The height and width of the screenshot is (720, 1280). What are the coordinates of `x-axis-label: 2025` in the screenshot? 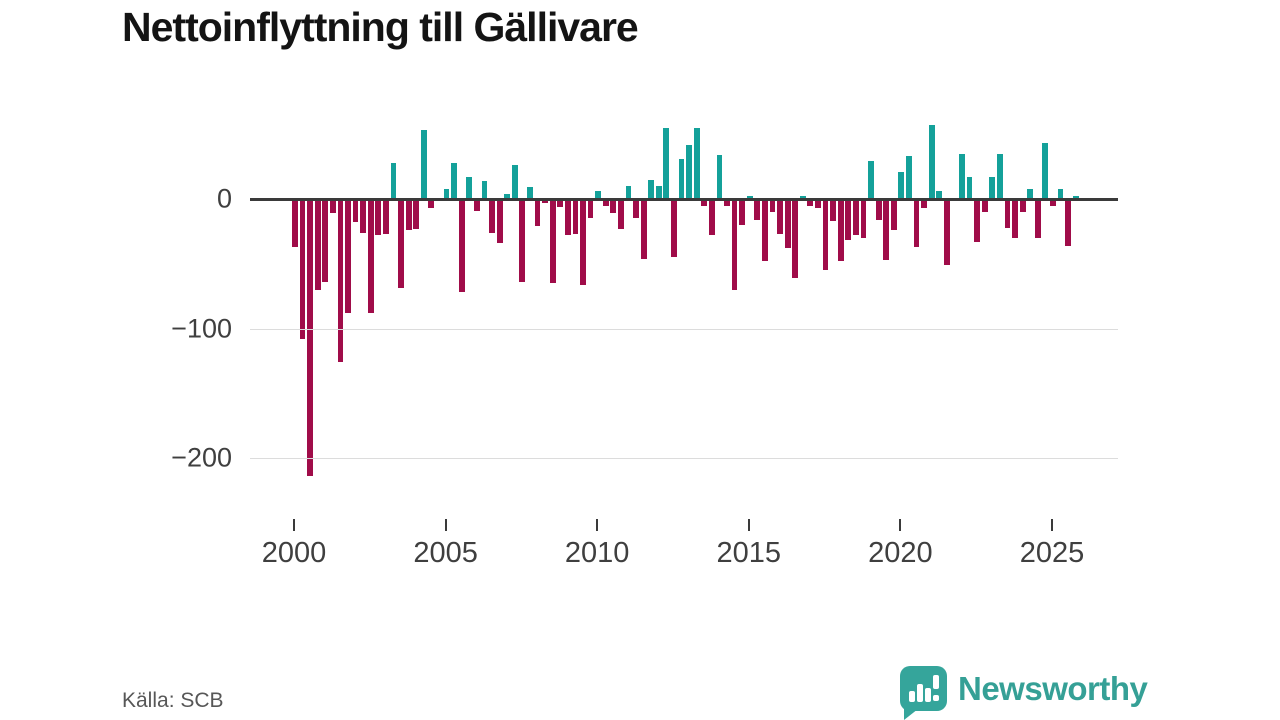 It's located at (1052, 553).